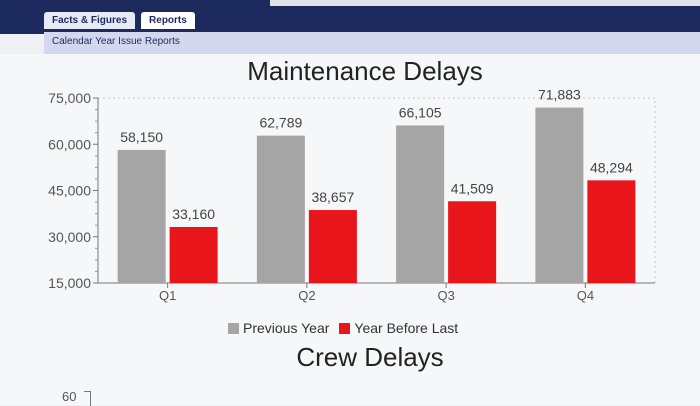  Describe the element at coordinates (306, 295) in the screenshot. I see `x-tick-label: Q2` at that location.